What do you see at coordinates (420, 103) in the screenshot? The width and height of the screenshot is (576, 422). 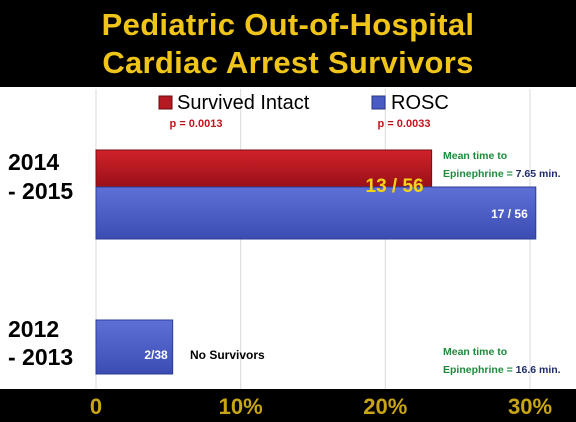 I see `legend-label-rosc: ROSC` at bounding box center [420, 103].